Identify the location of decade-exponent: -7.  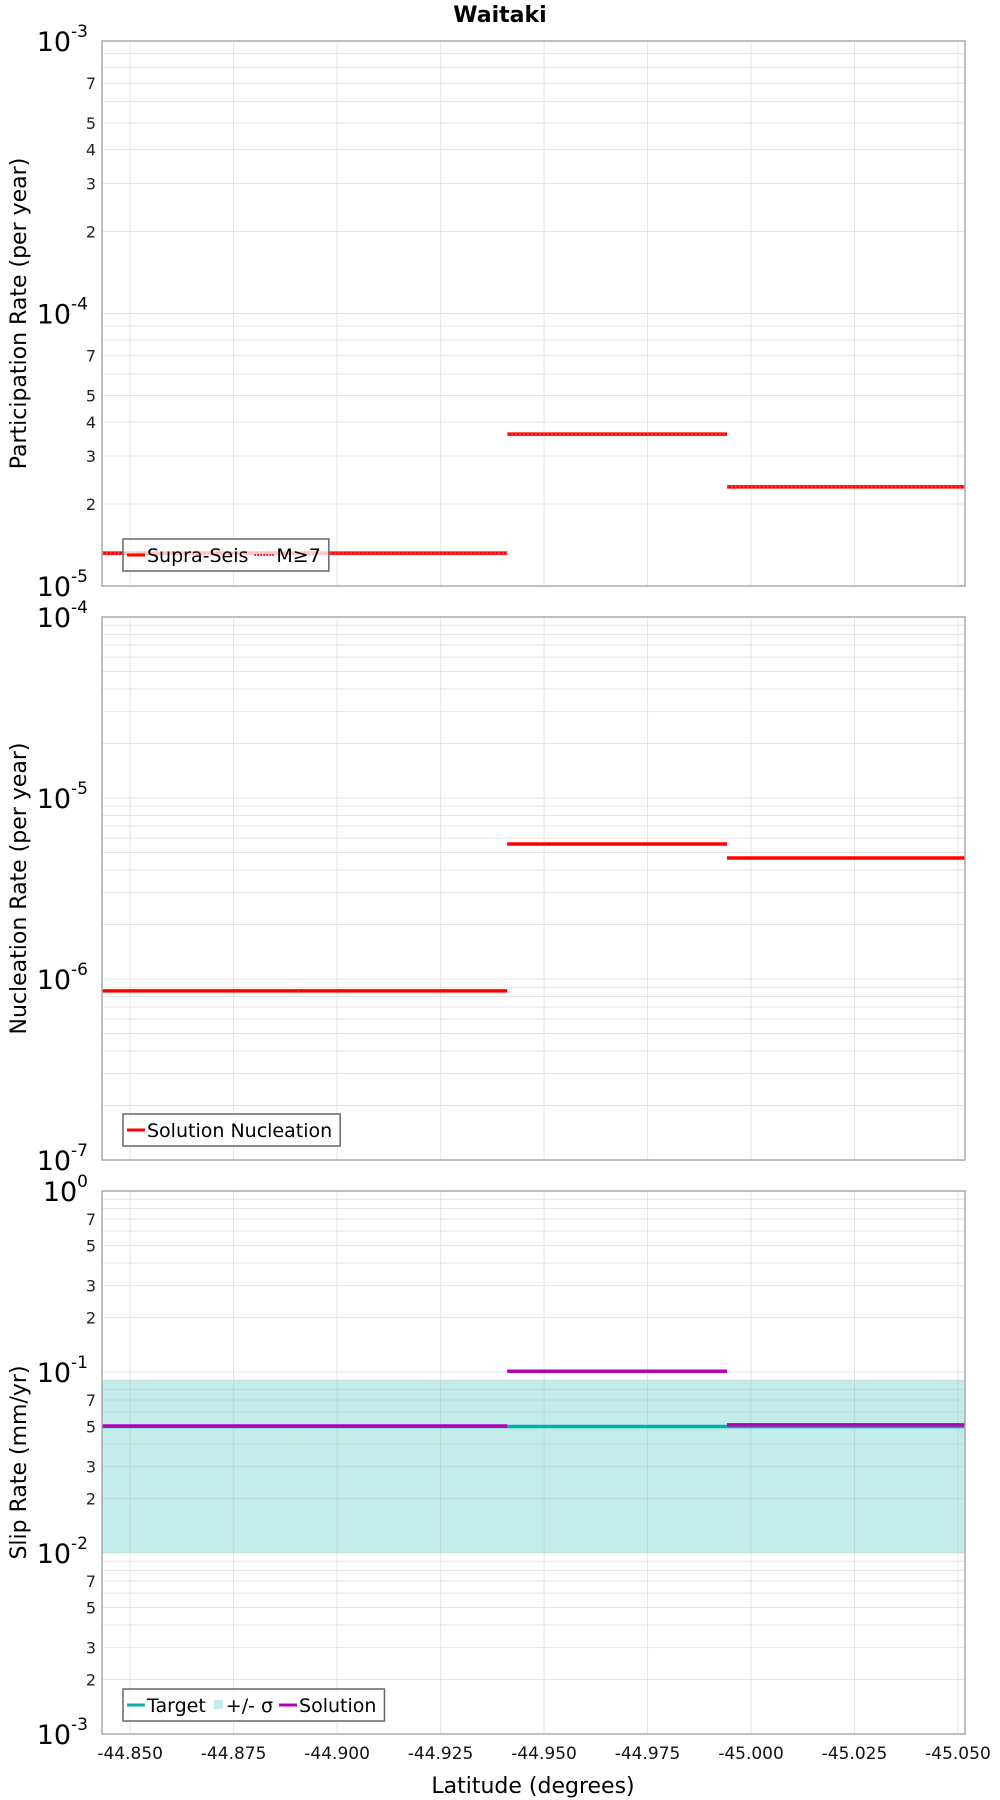
(79, 1151).